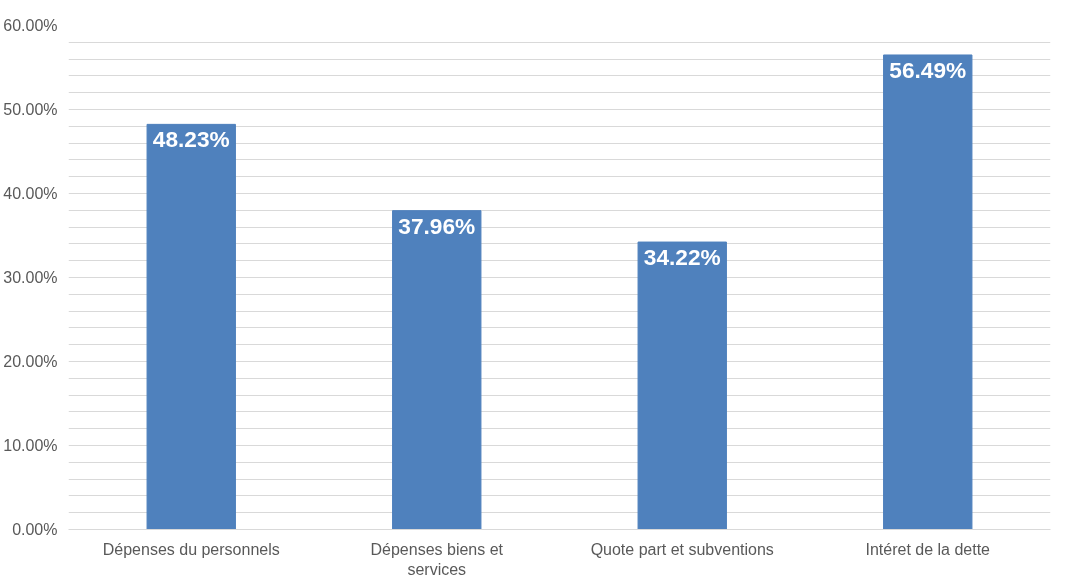 Image resolution: width=1071 pixels, height=585 pixels. What do you see at coordinates (191, 549) in the screenshot?
I see `x-tick-label: Dépenses du personnels` at bounding box center [191, 549].